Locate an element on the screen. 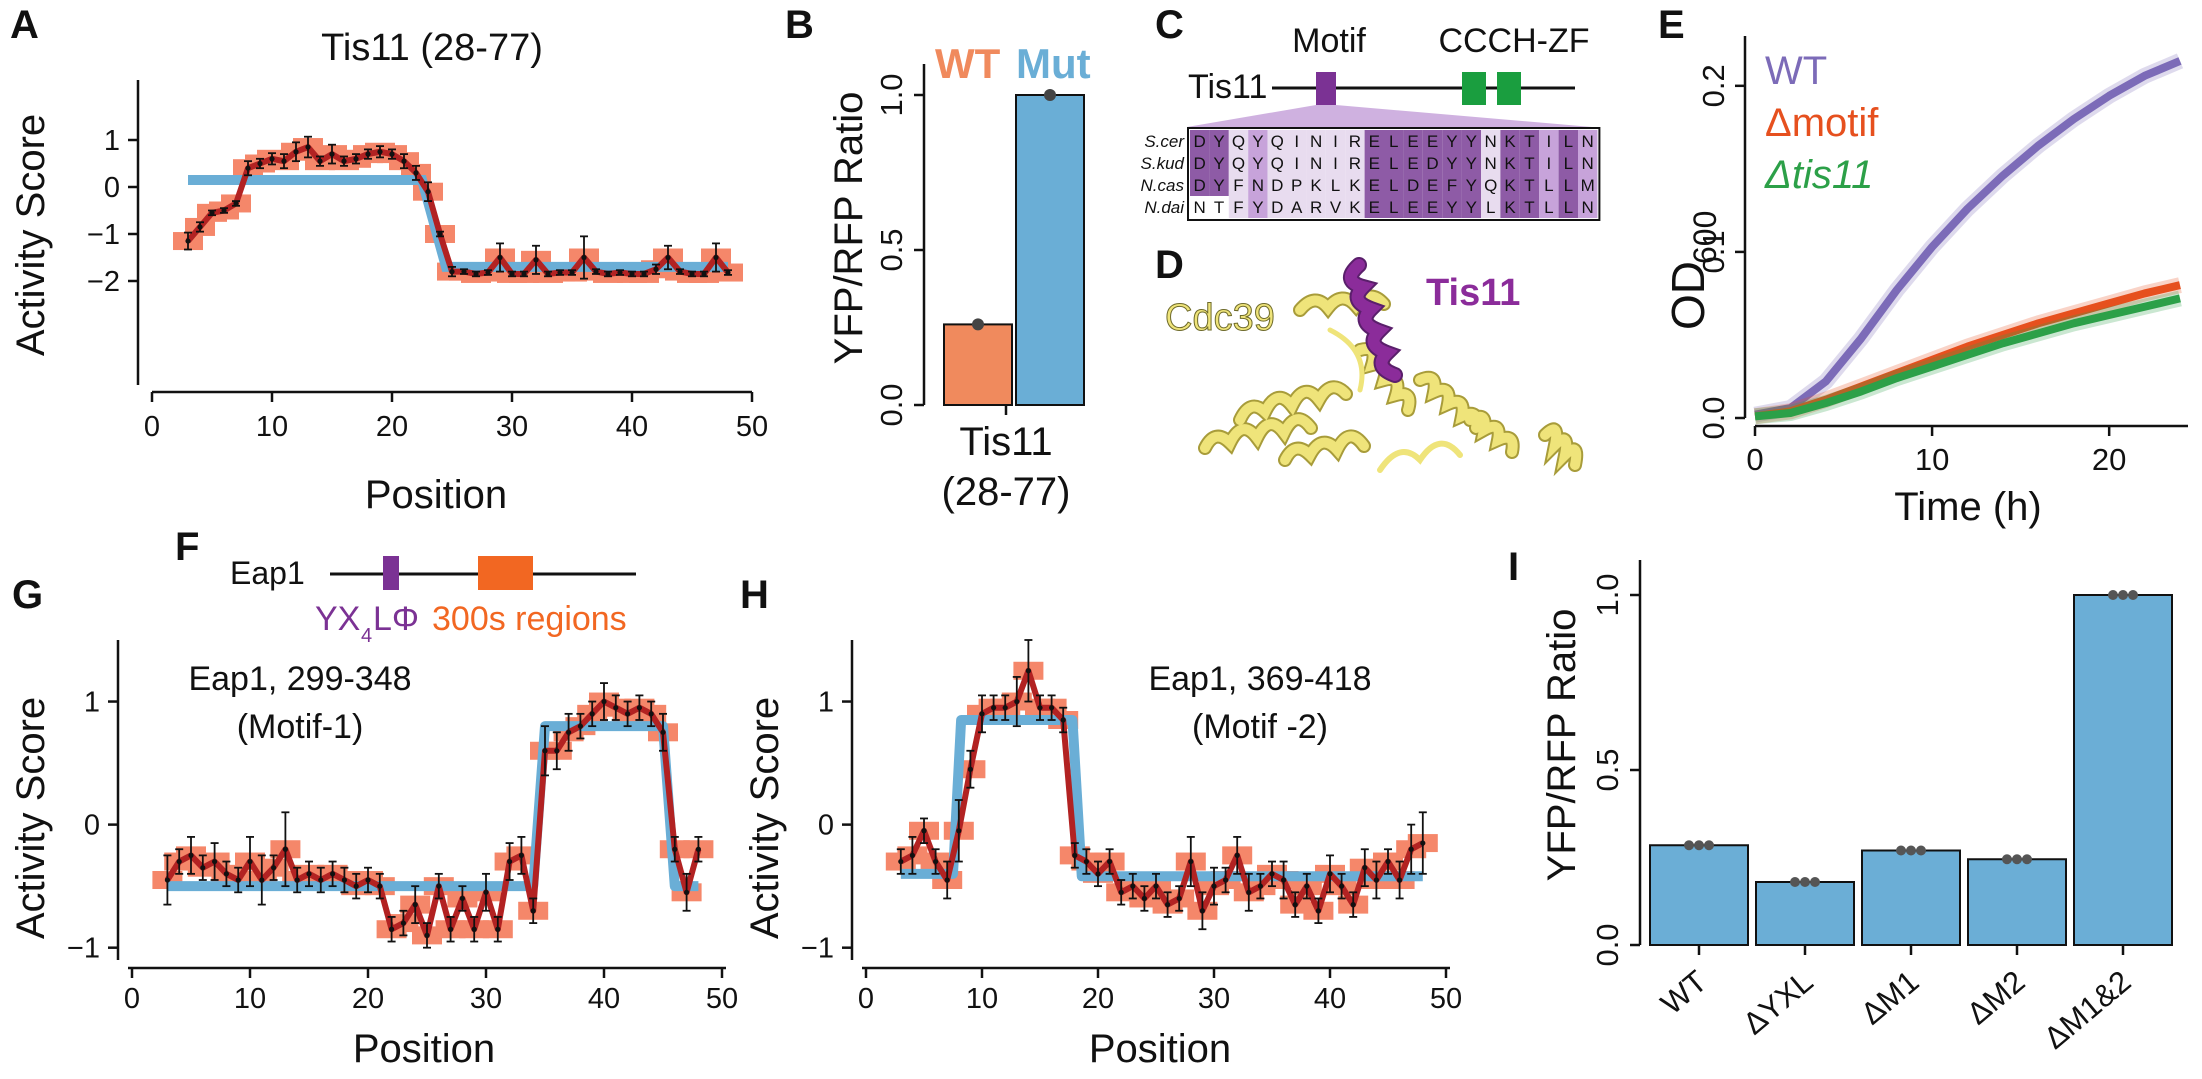  residue: Q is located at coordinates (1238, 163).